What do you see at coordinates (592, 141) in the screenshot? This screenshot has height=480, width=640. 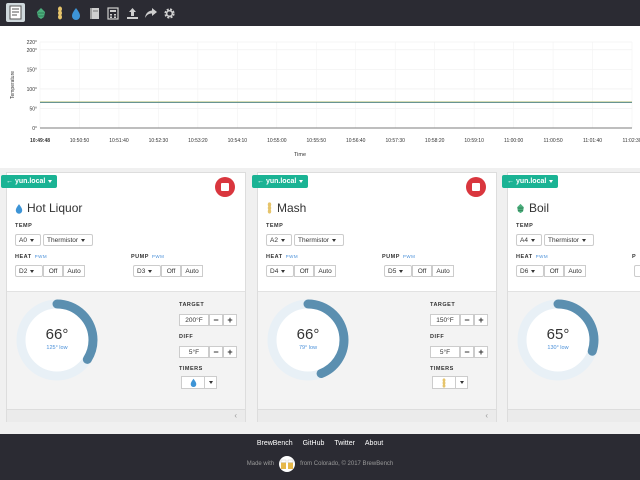 I see `x-tick-label: 11:01:40` at bounding box center [592, 141].